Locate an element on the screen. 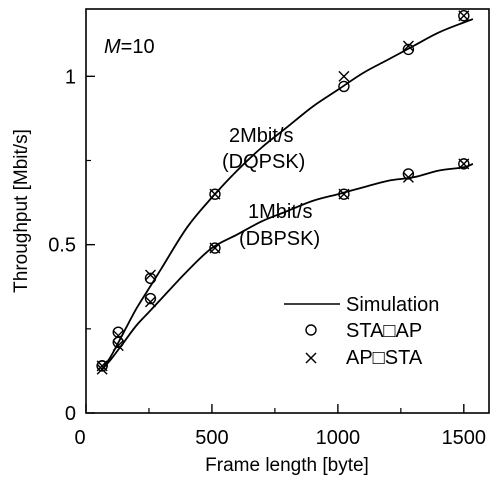 The image size is (494, 480). parameter-symbol: M is located at coordinates (112, 47).